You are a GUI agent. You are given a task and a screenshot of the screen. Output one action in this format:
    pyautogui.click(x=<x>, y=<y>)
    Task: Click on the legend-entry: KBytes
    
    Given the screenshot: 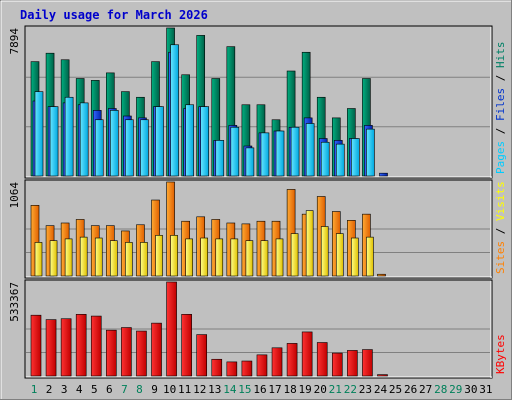 What is the action you would take?
    pyautogui.click(x=500, y=354)
    